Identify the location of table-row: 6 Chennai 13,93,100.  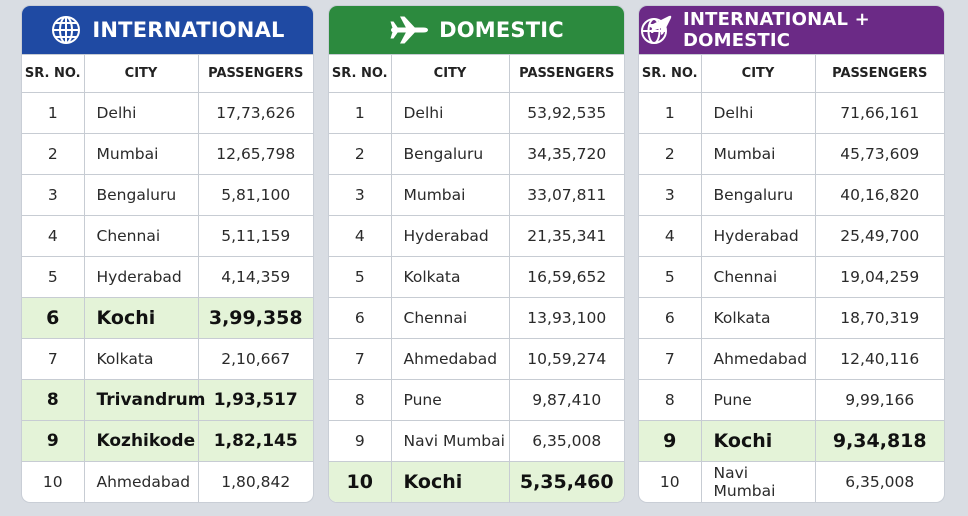
(476, 318).